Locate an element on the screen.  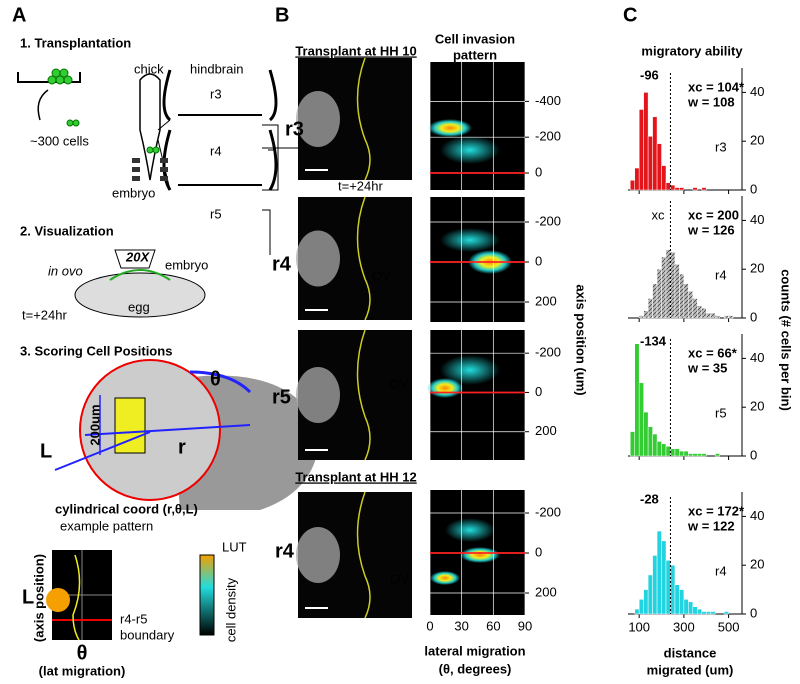
label: 60 is located at coordinates (493, 625).